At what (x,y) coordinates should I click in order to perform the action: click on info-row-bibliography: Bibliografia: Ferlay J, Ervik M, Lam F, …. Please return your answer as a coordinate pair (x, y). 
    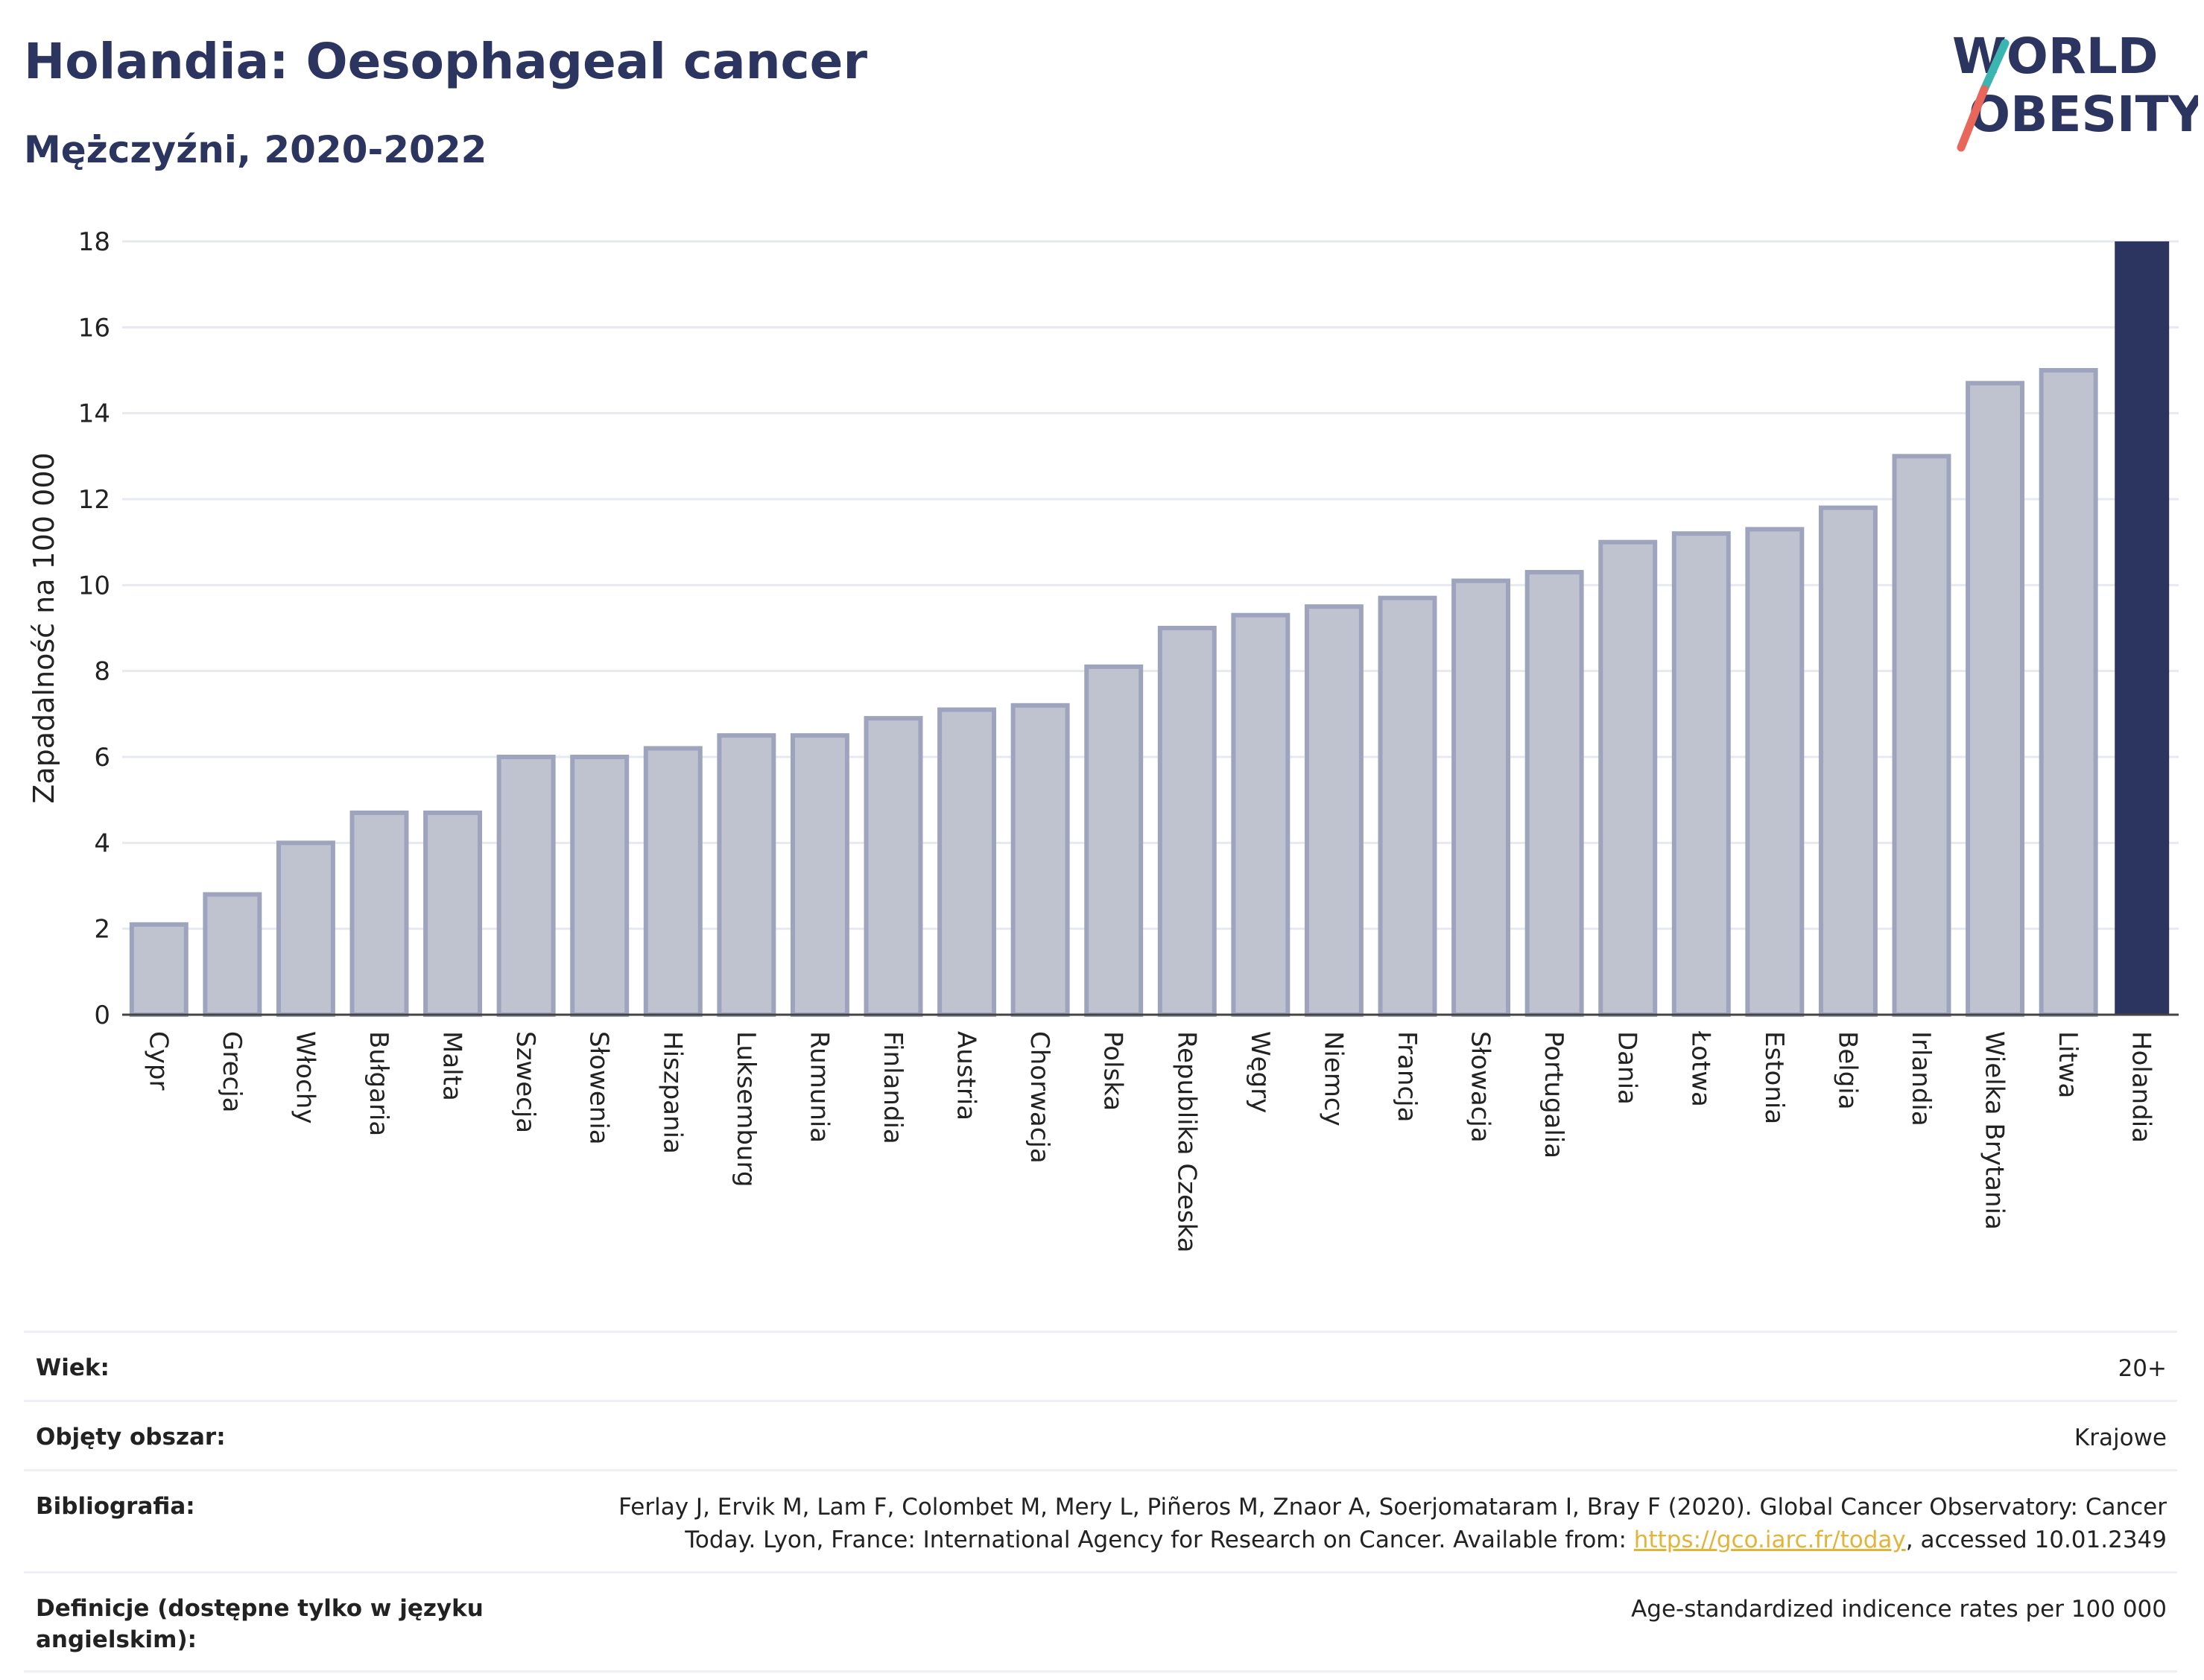
    Looking at the image, I should click on (1100, 1520).